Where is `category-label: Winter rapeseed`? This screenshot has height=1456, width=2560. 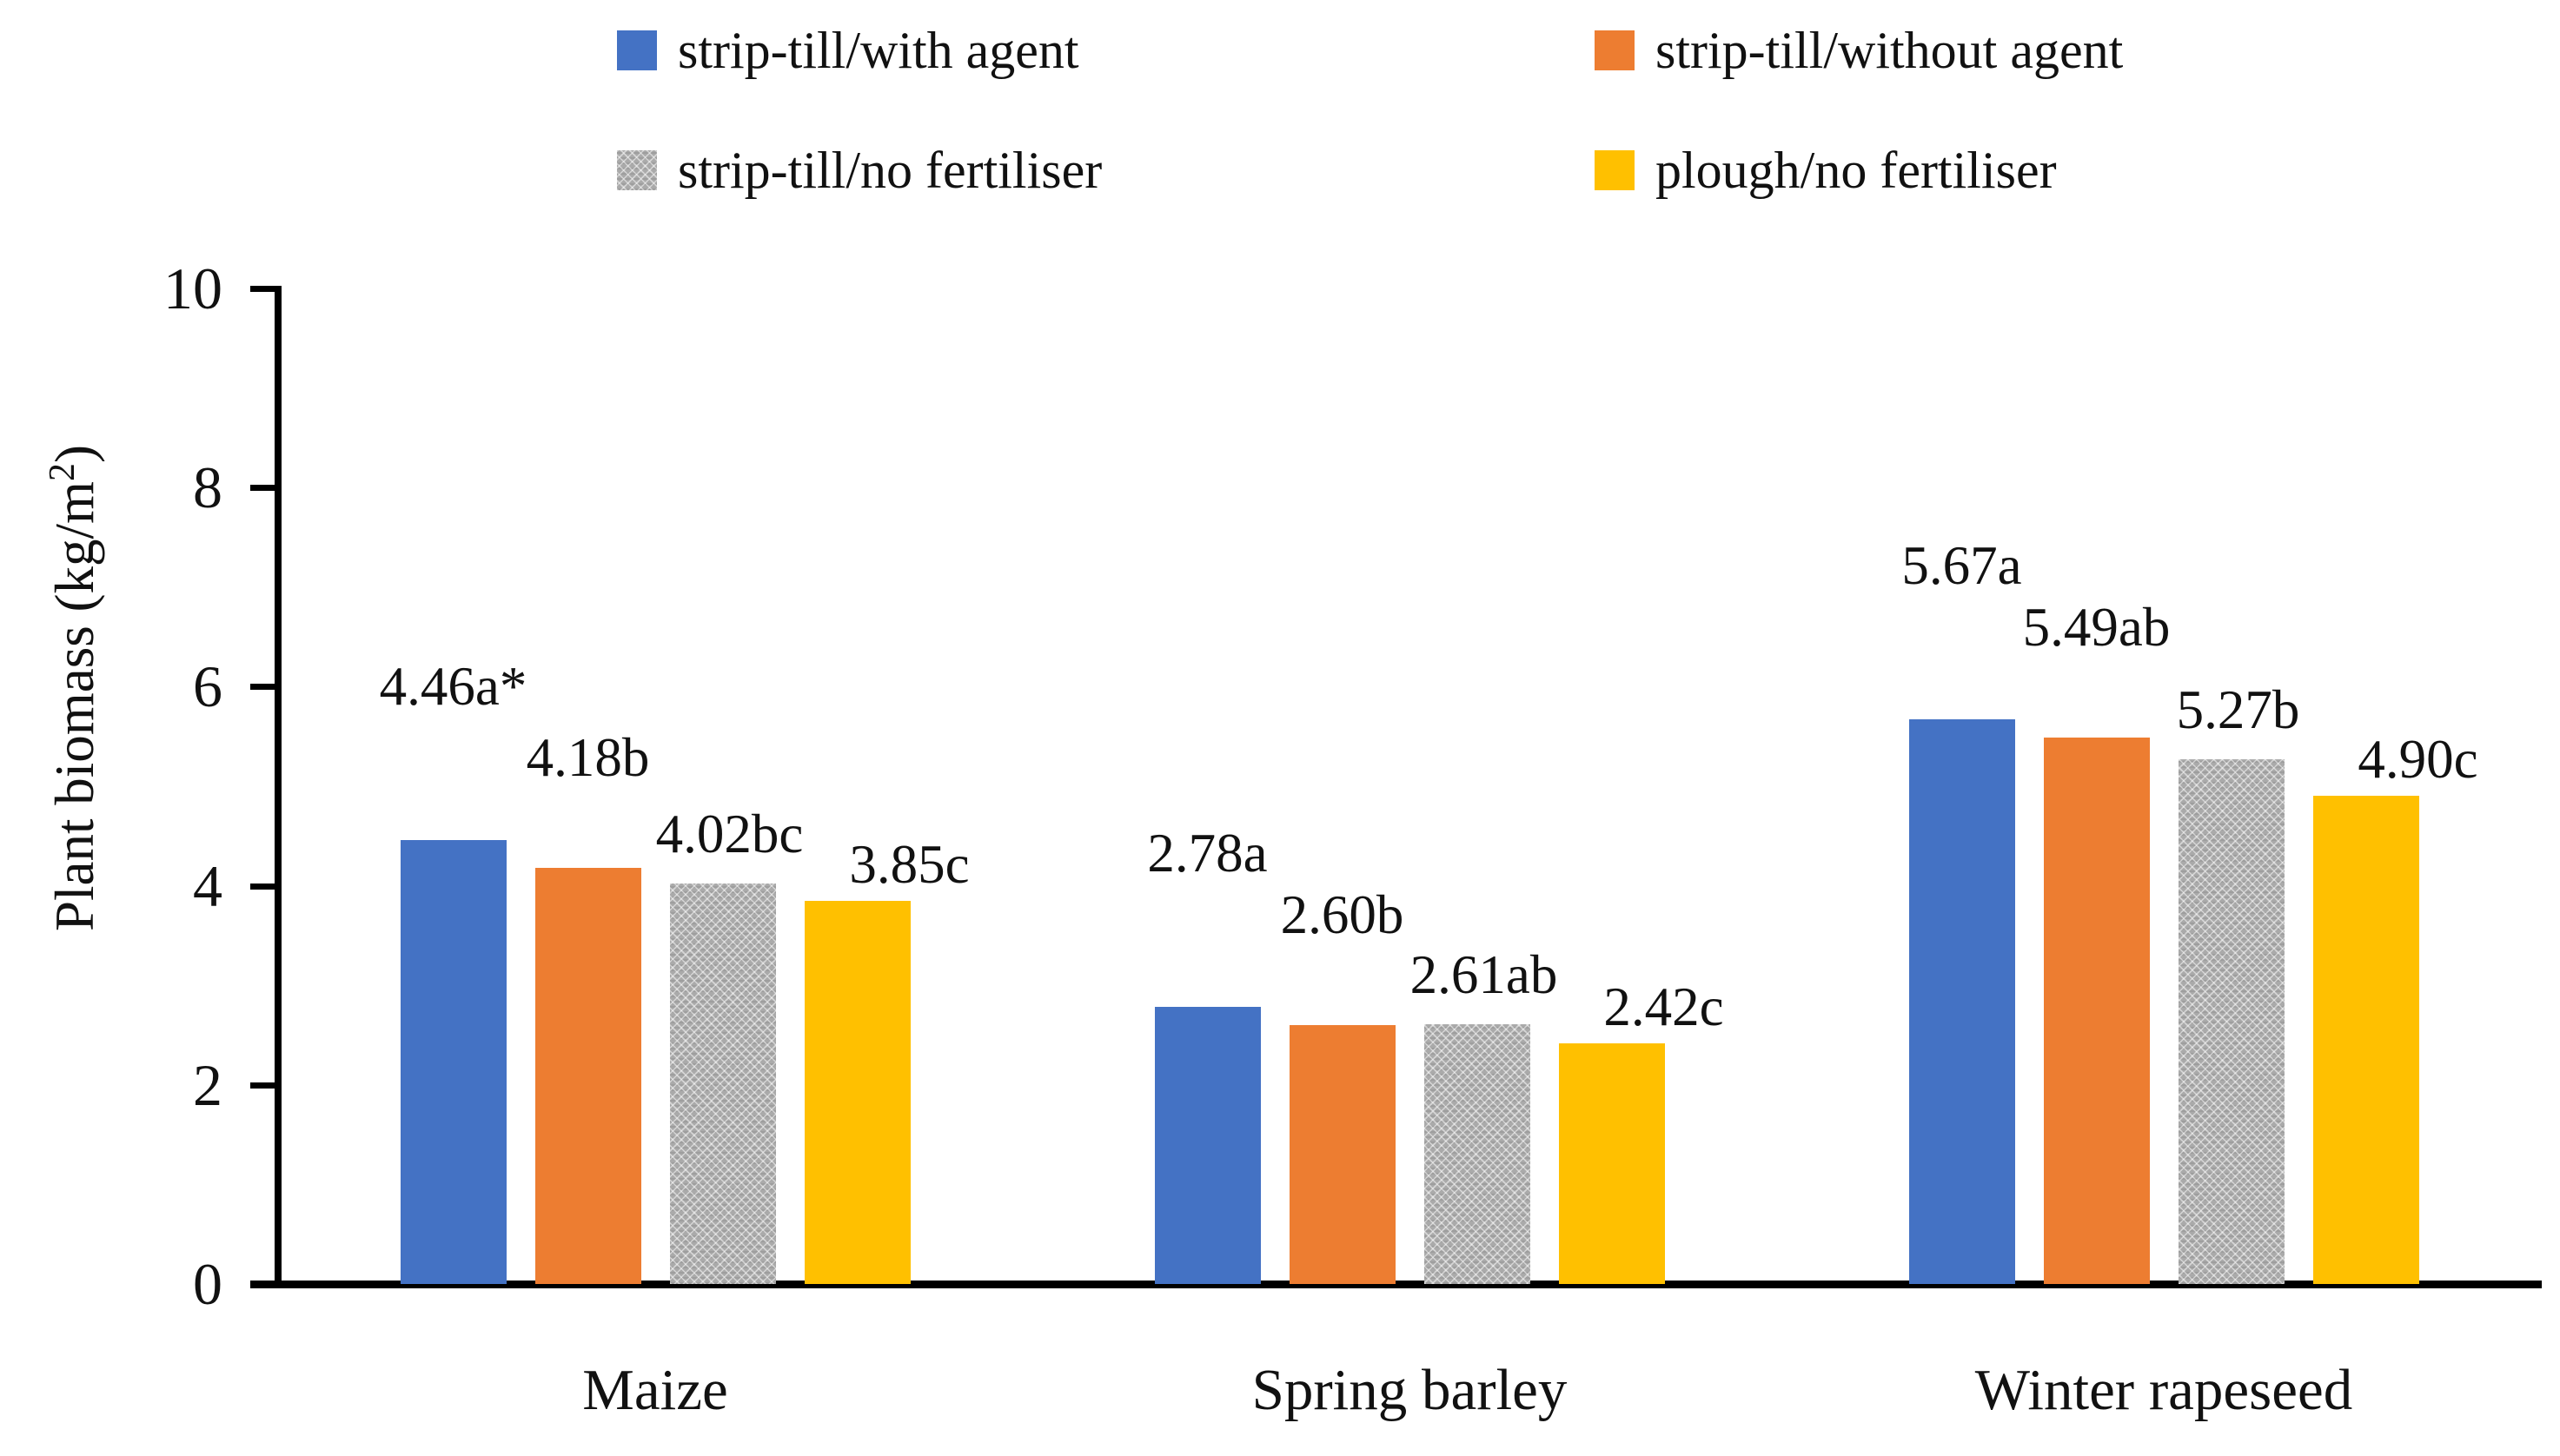 category-label: Winter rapeseed is located at coordinates (2164, 1390).